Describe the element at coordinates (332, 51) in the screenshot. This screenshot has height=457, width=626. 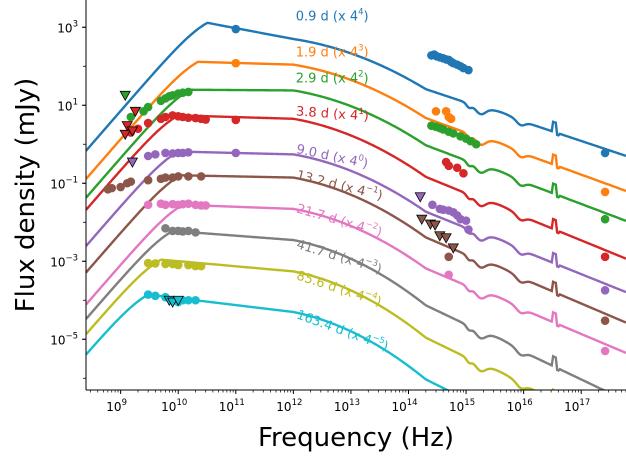
I see `series-label: 1.9 d (x 43)` at that location.